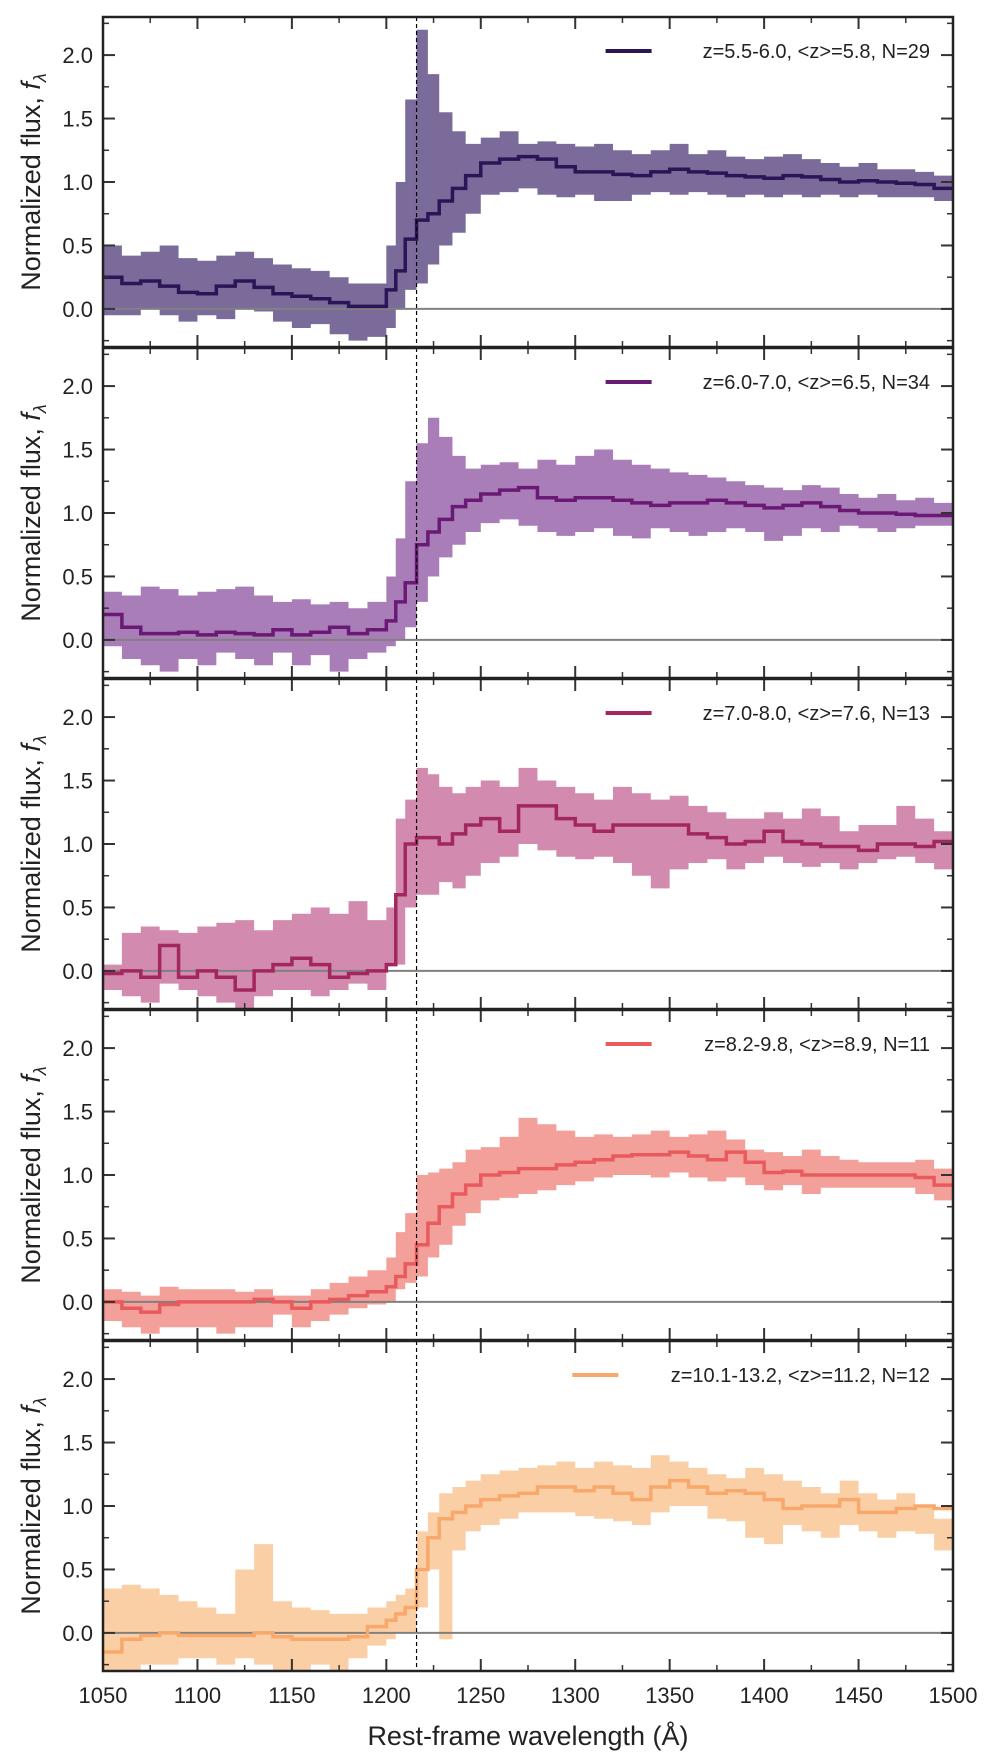 This screenshot has width=996, height=1764. I want to click on x-tick-label: 1100, so click(197, 1695).